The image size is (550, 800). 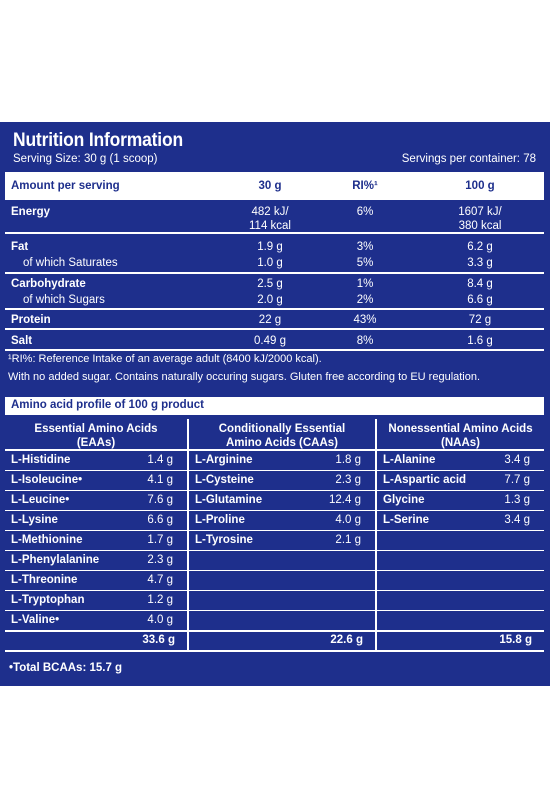 I want to click on amino-column-header-line: (EAAs), so click(x=96, y=443).